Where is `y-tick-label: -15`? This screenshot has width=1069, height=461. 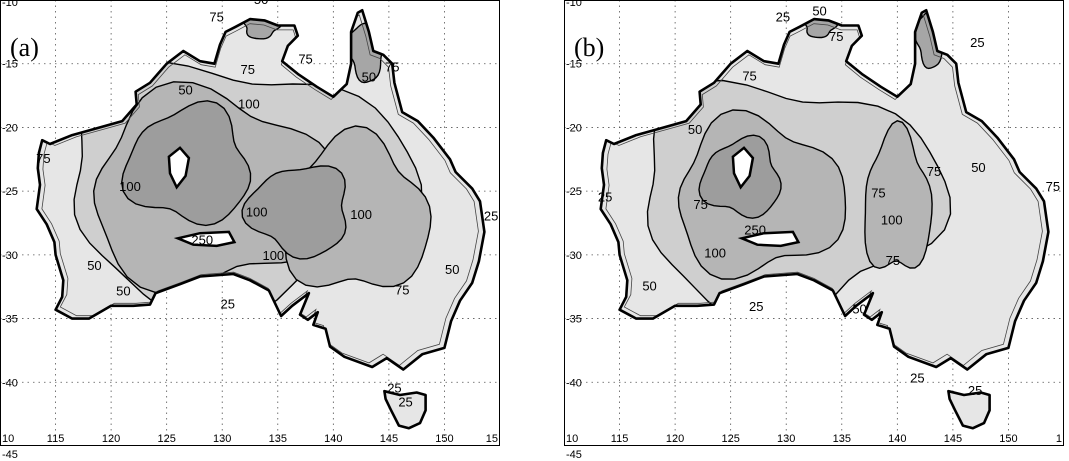
y-tick-label: -15 is located at coordinates (10, 65).